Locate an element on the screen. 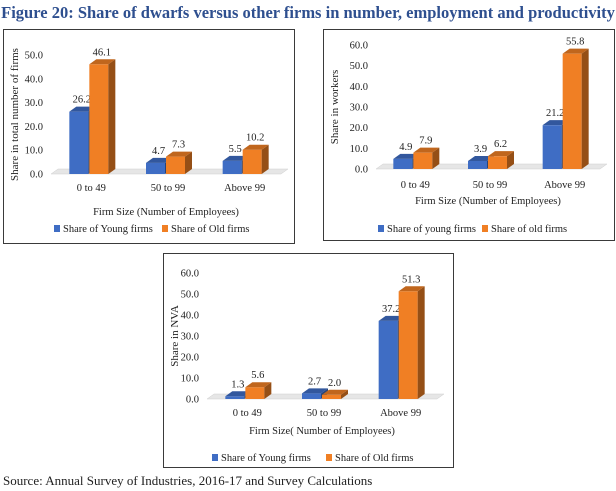 The width and height of the screenshot is (616, 491). data-label: 1.3 is located at coordinates (237, 384).